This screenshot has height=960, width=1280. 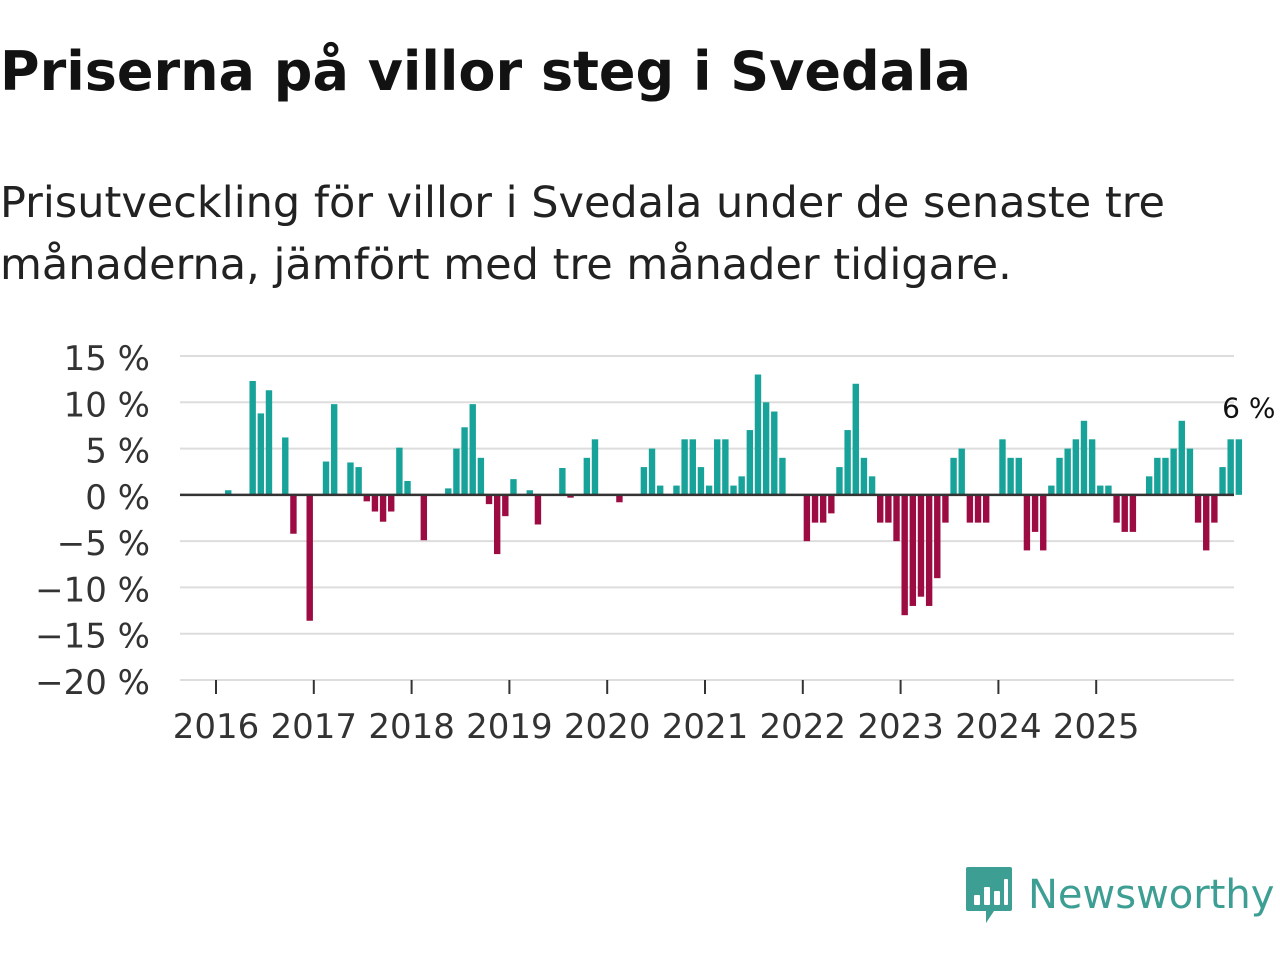 I want to click on chart-title: Priserna på villor steg i Svedala, so click(x=486, y=71).